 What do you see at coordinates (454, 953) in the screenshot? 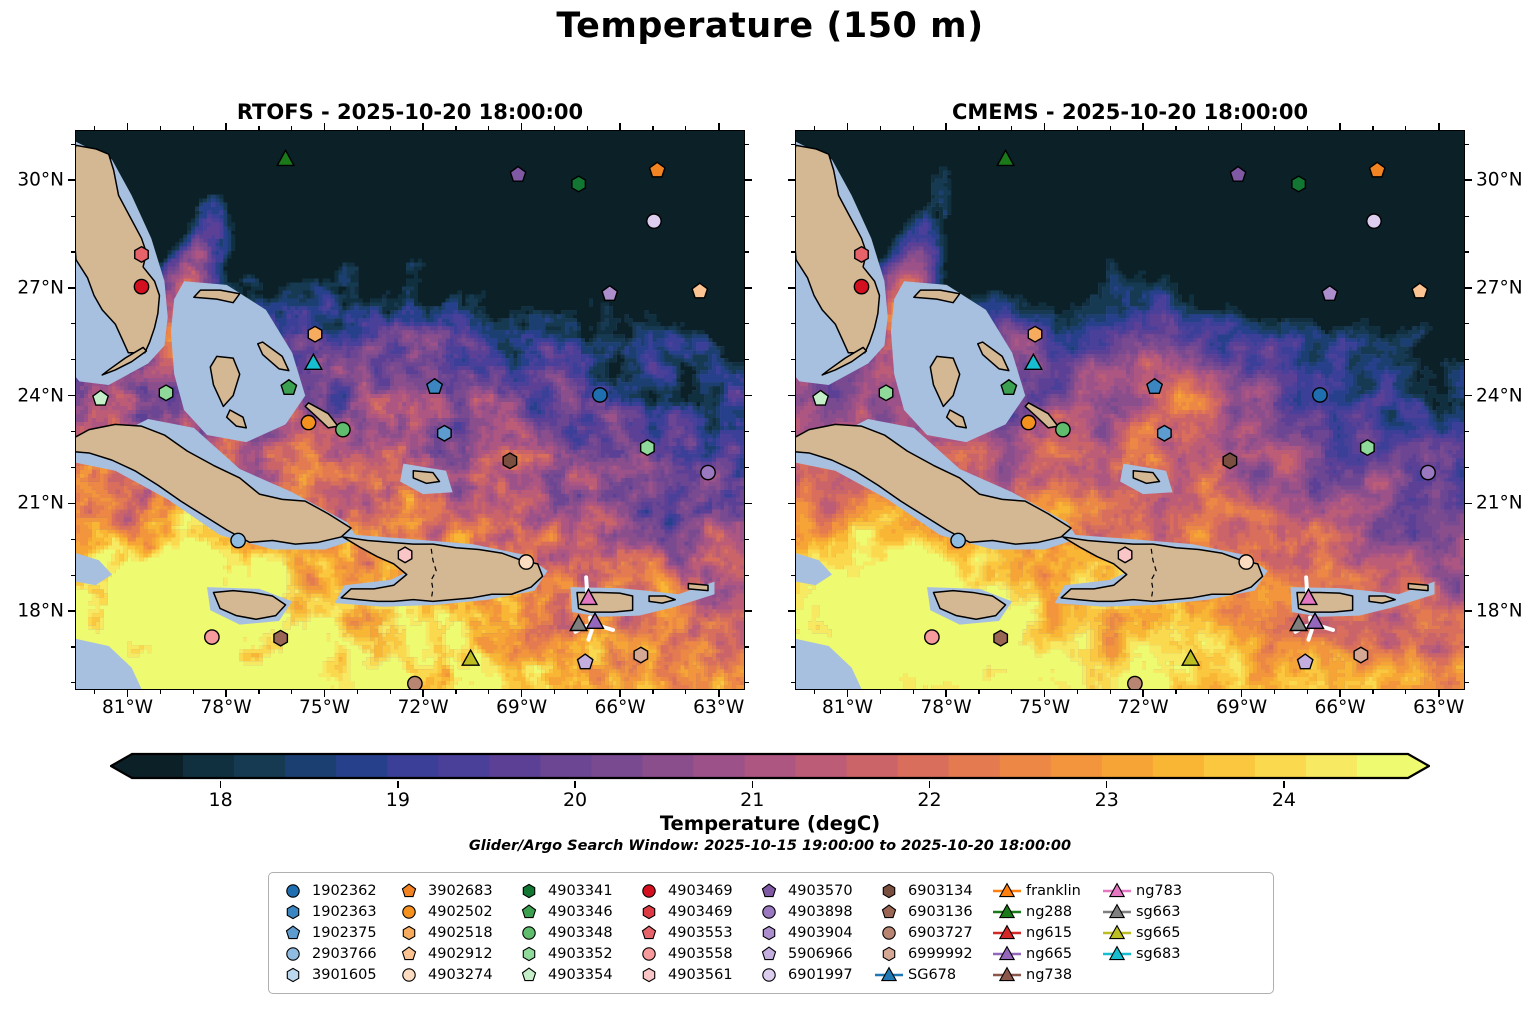
I see `legend-item: 4902912` at bounding box center [454, 953].